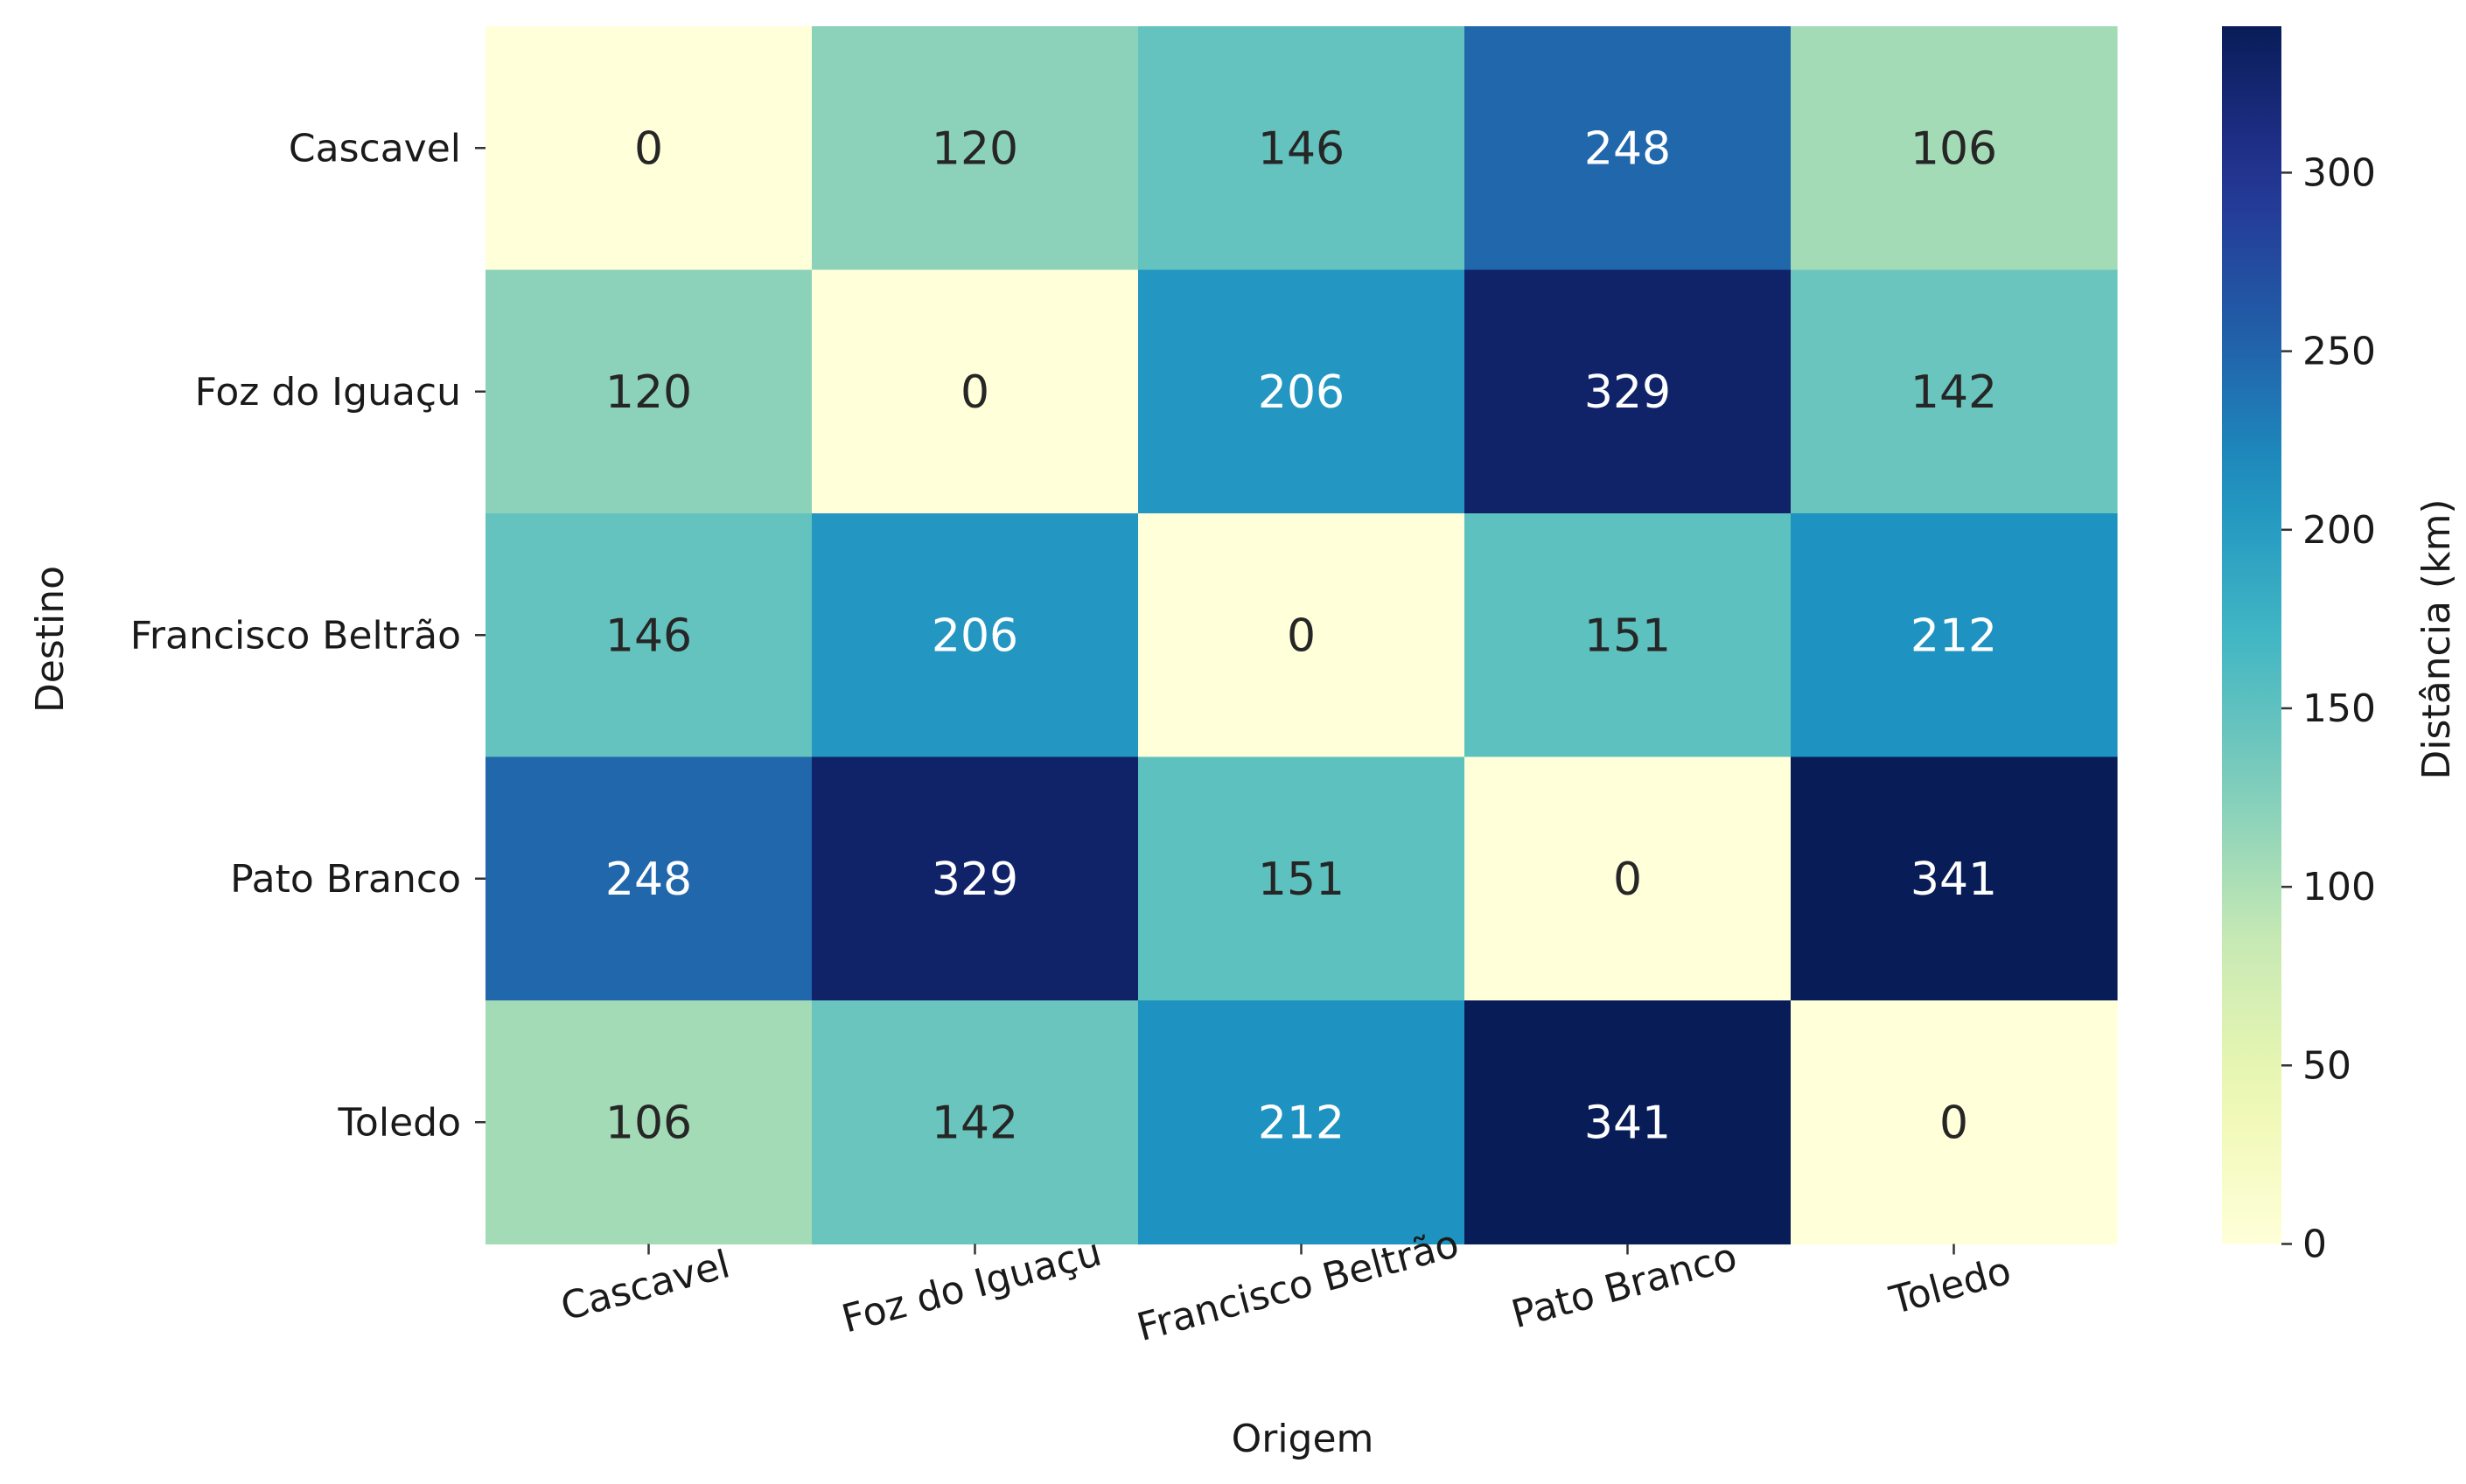 The height and width of the screenshot is (1484, 2466). What do you see at coordinates (2339, 887) in the screenshot?
I see `colorbar-tick-label: 100` at bounding box center [2339, 887].